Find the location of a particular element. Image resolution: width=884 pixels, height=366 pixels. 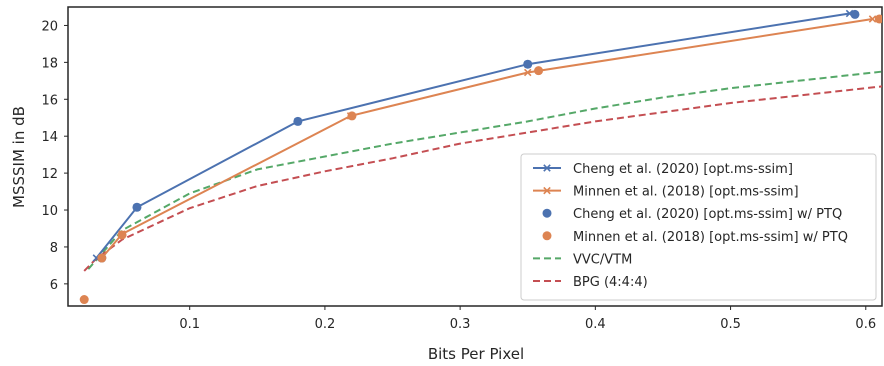

y-axis-ticks: 6 8 10 12 14 16 18 20 is located at coordinates (54, 156).